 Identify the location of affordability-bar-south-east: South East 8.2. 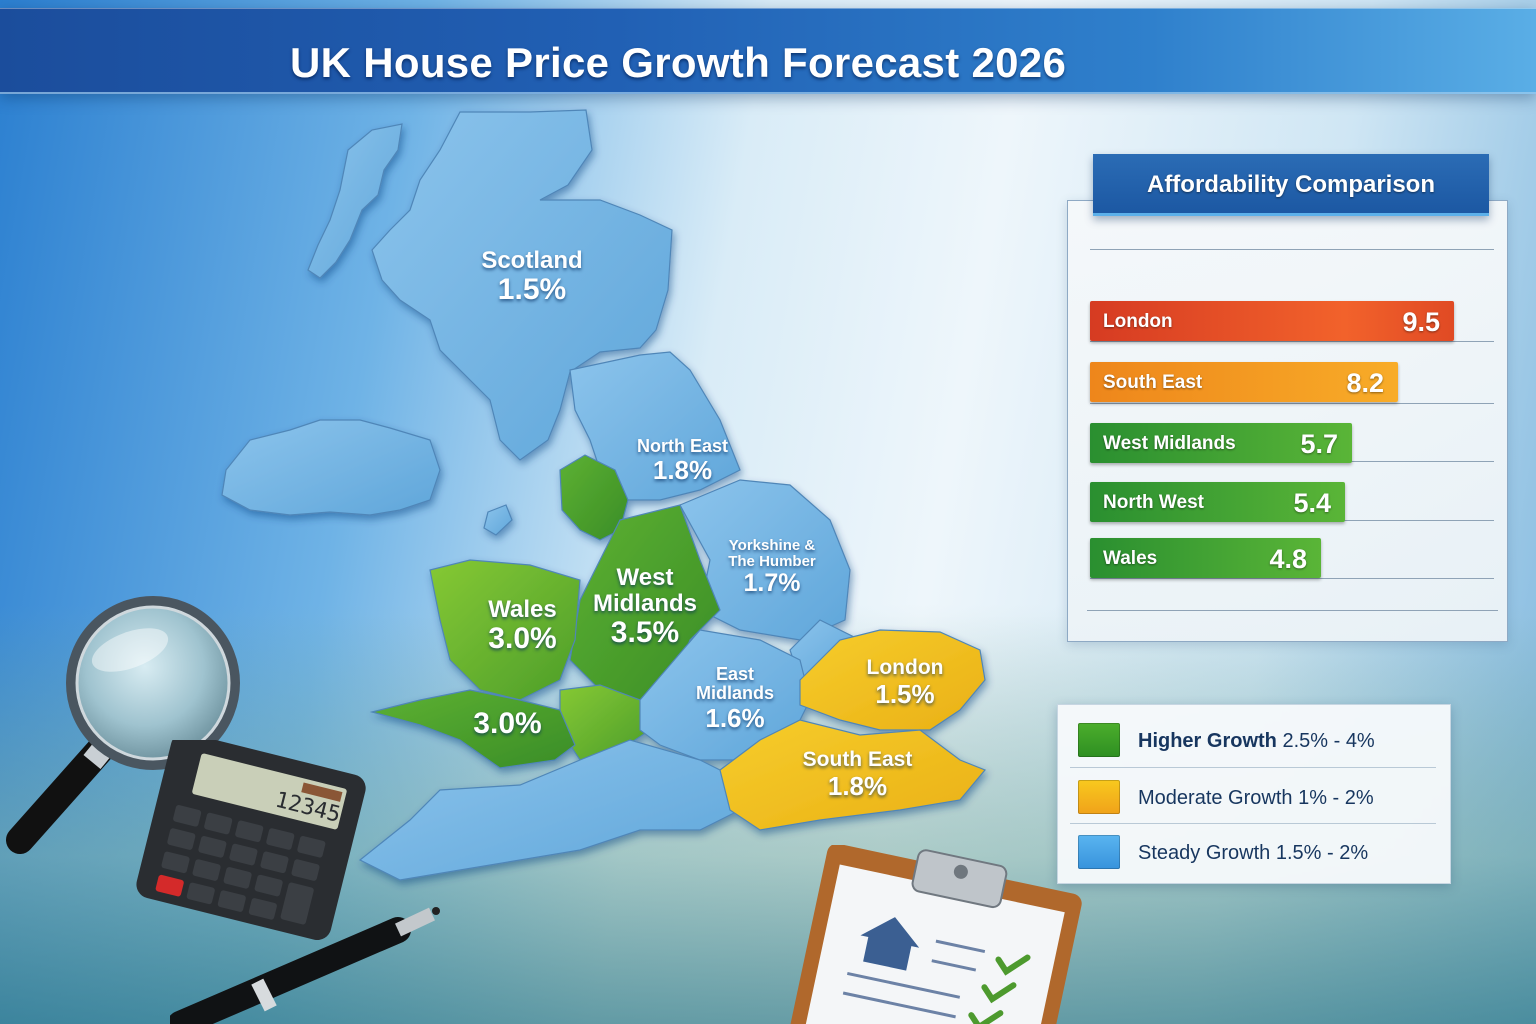
(1244, 382).